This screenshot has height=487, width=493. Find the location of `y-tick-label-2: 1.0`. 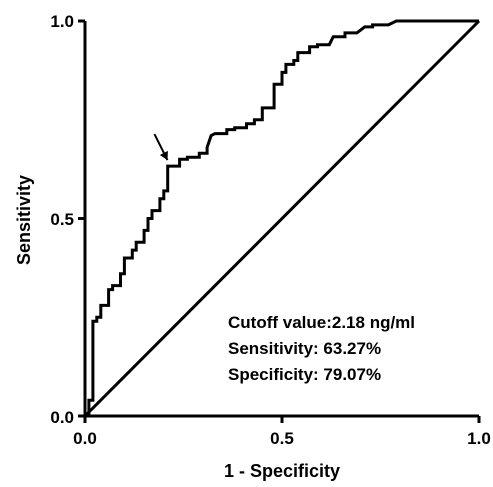

y-tick-label-2: 1.0 is located at coordinates (62, 21).